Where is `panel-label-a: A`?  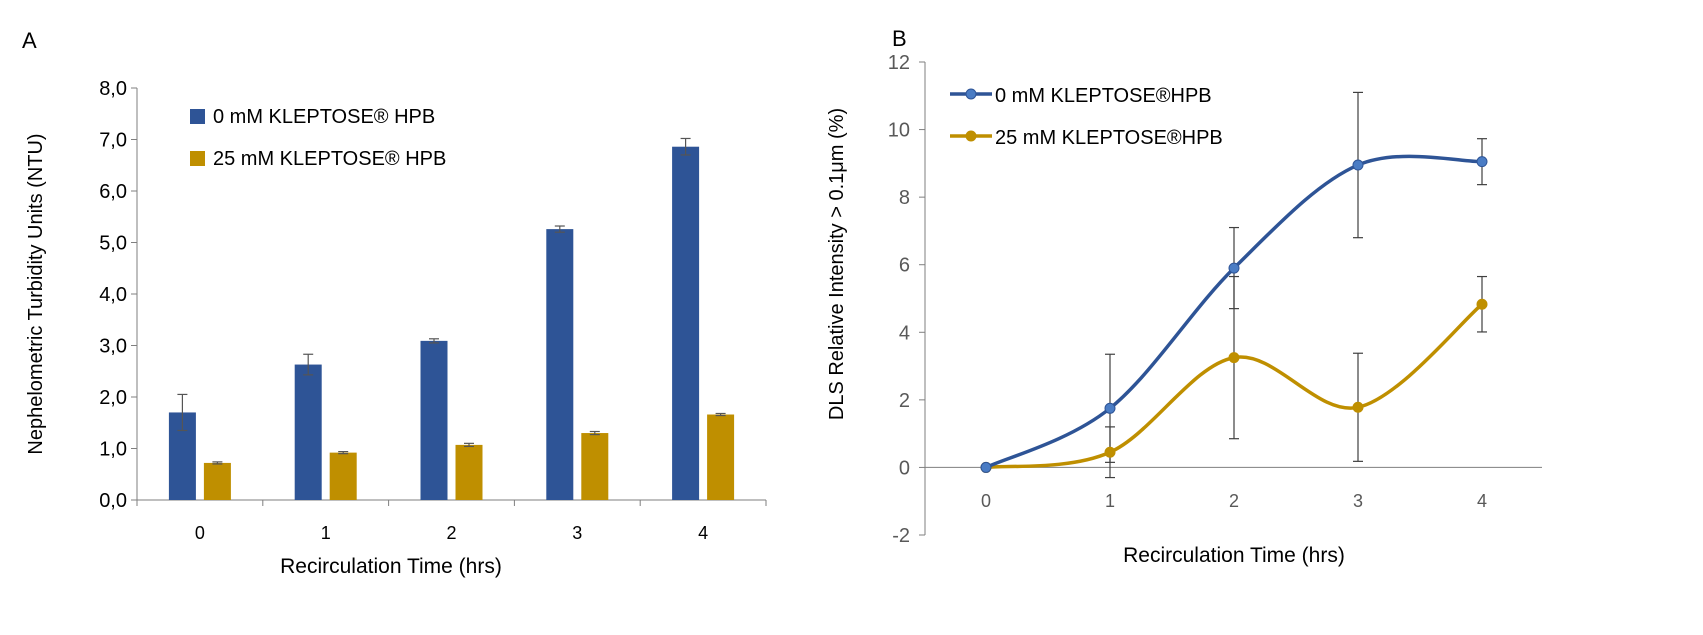 panel-label-a: A is located at coordinates (29, 40).